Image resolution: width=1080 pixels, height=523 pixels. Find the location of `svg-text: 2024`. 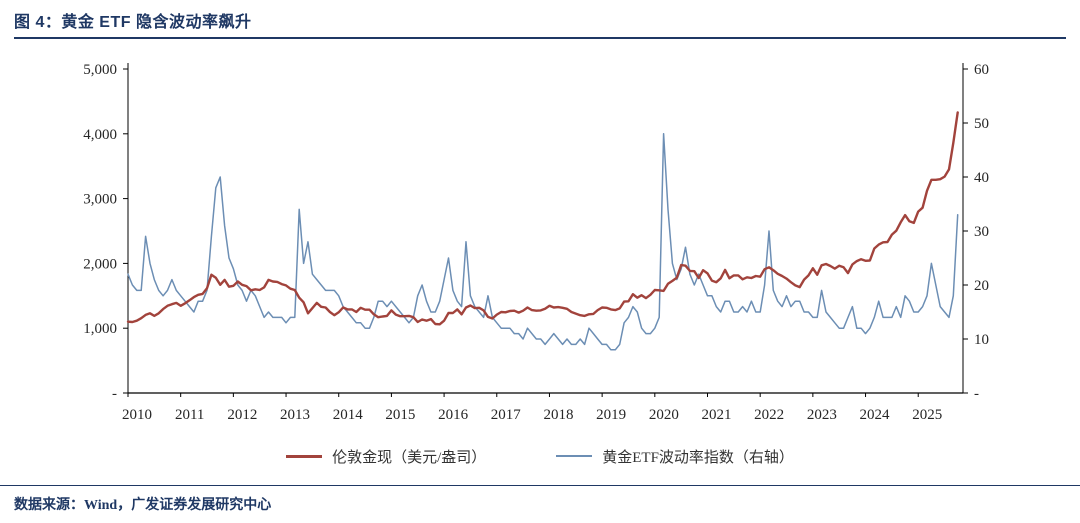

svg-text: 2024 is located at coordinates (875, 415).